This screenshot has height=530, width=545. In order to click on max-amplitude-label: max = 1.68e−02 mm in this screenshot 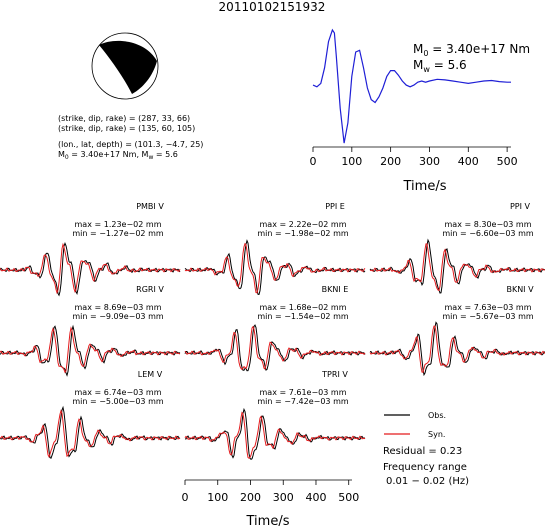, I will do `click(303, 307)`.